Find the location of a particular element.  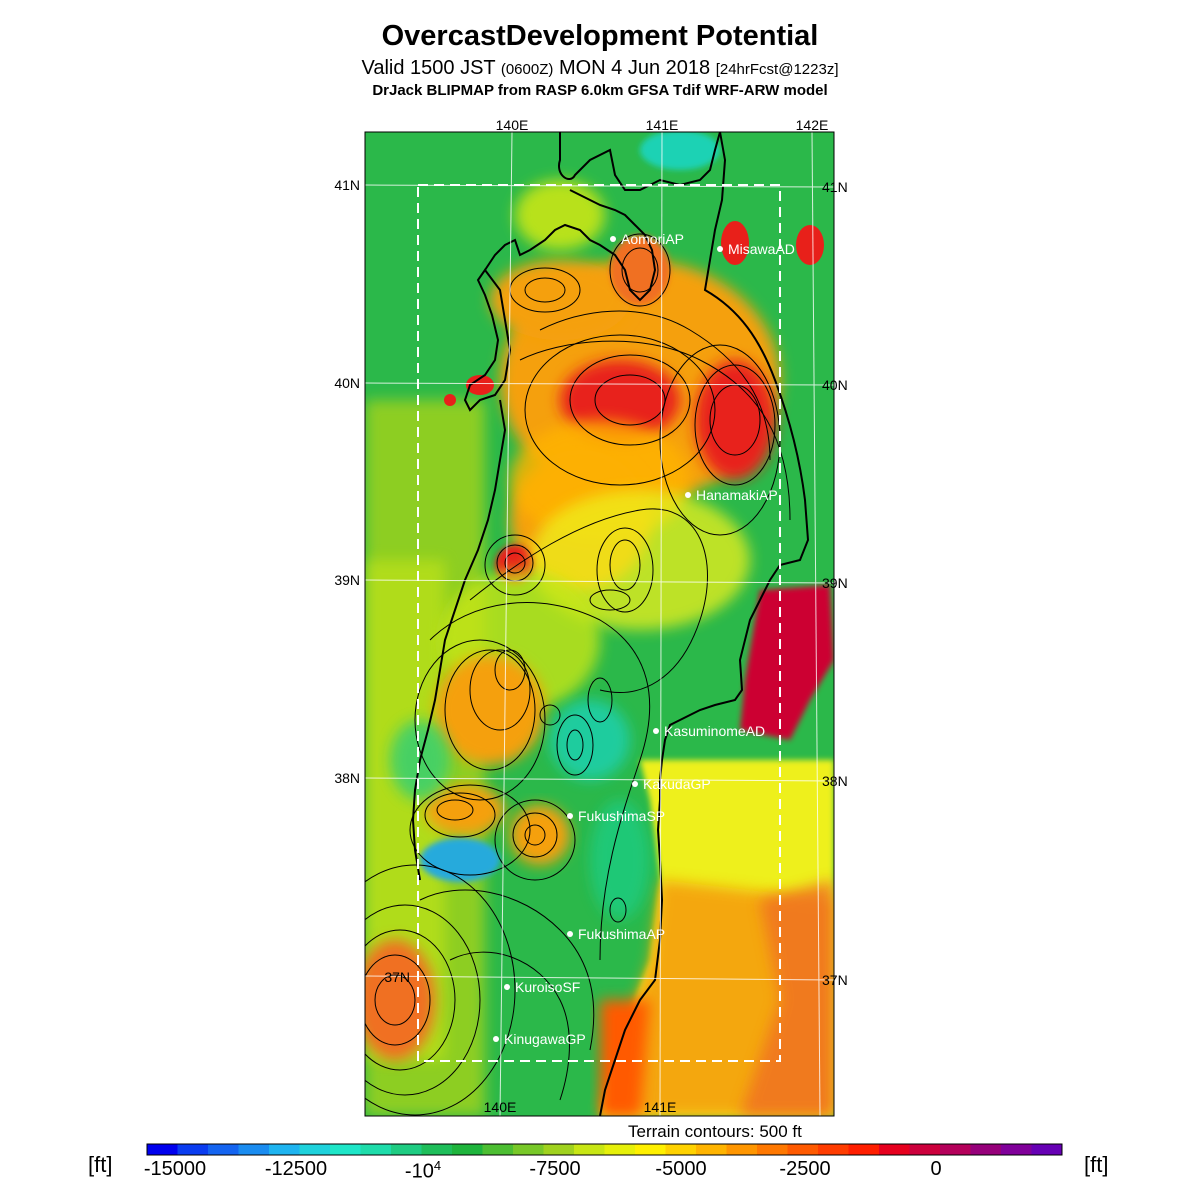

station-fukushima-ap: FukushimaAP is located at coordinates (616, 934).